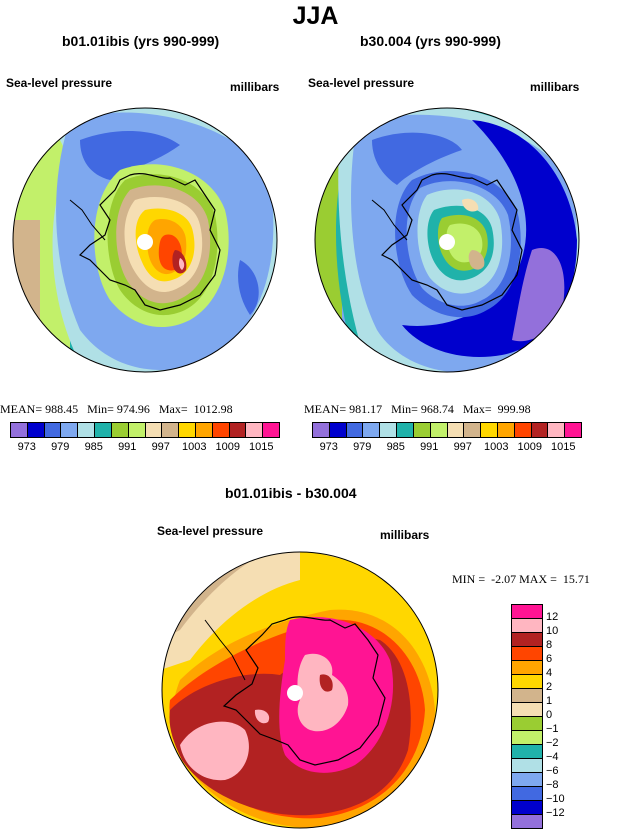  I want to click on diff-variable-label: Sea-level pressure, so click(210, 531).